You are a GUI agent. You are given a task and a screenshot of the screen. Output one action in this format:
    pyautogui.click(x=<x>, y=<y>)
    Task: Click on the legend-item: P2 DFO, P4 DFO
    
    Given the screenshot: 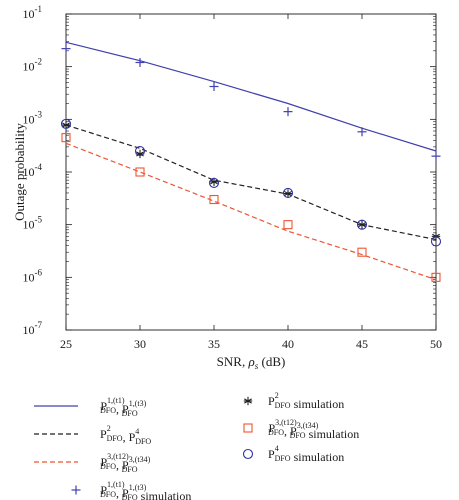 What is the action you would take?
    pyautogui.click(x=92, y=435)
    